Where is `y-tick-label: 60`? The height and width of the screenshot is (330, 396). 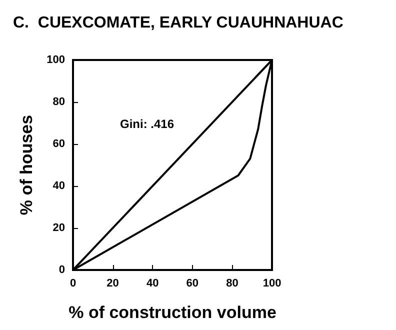
y-tick-label: 60 is located at coordinates (58, 144).